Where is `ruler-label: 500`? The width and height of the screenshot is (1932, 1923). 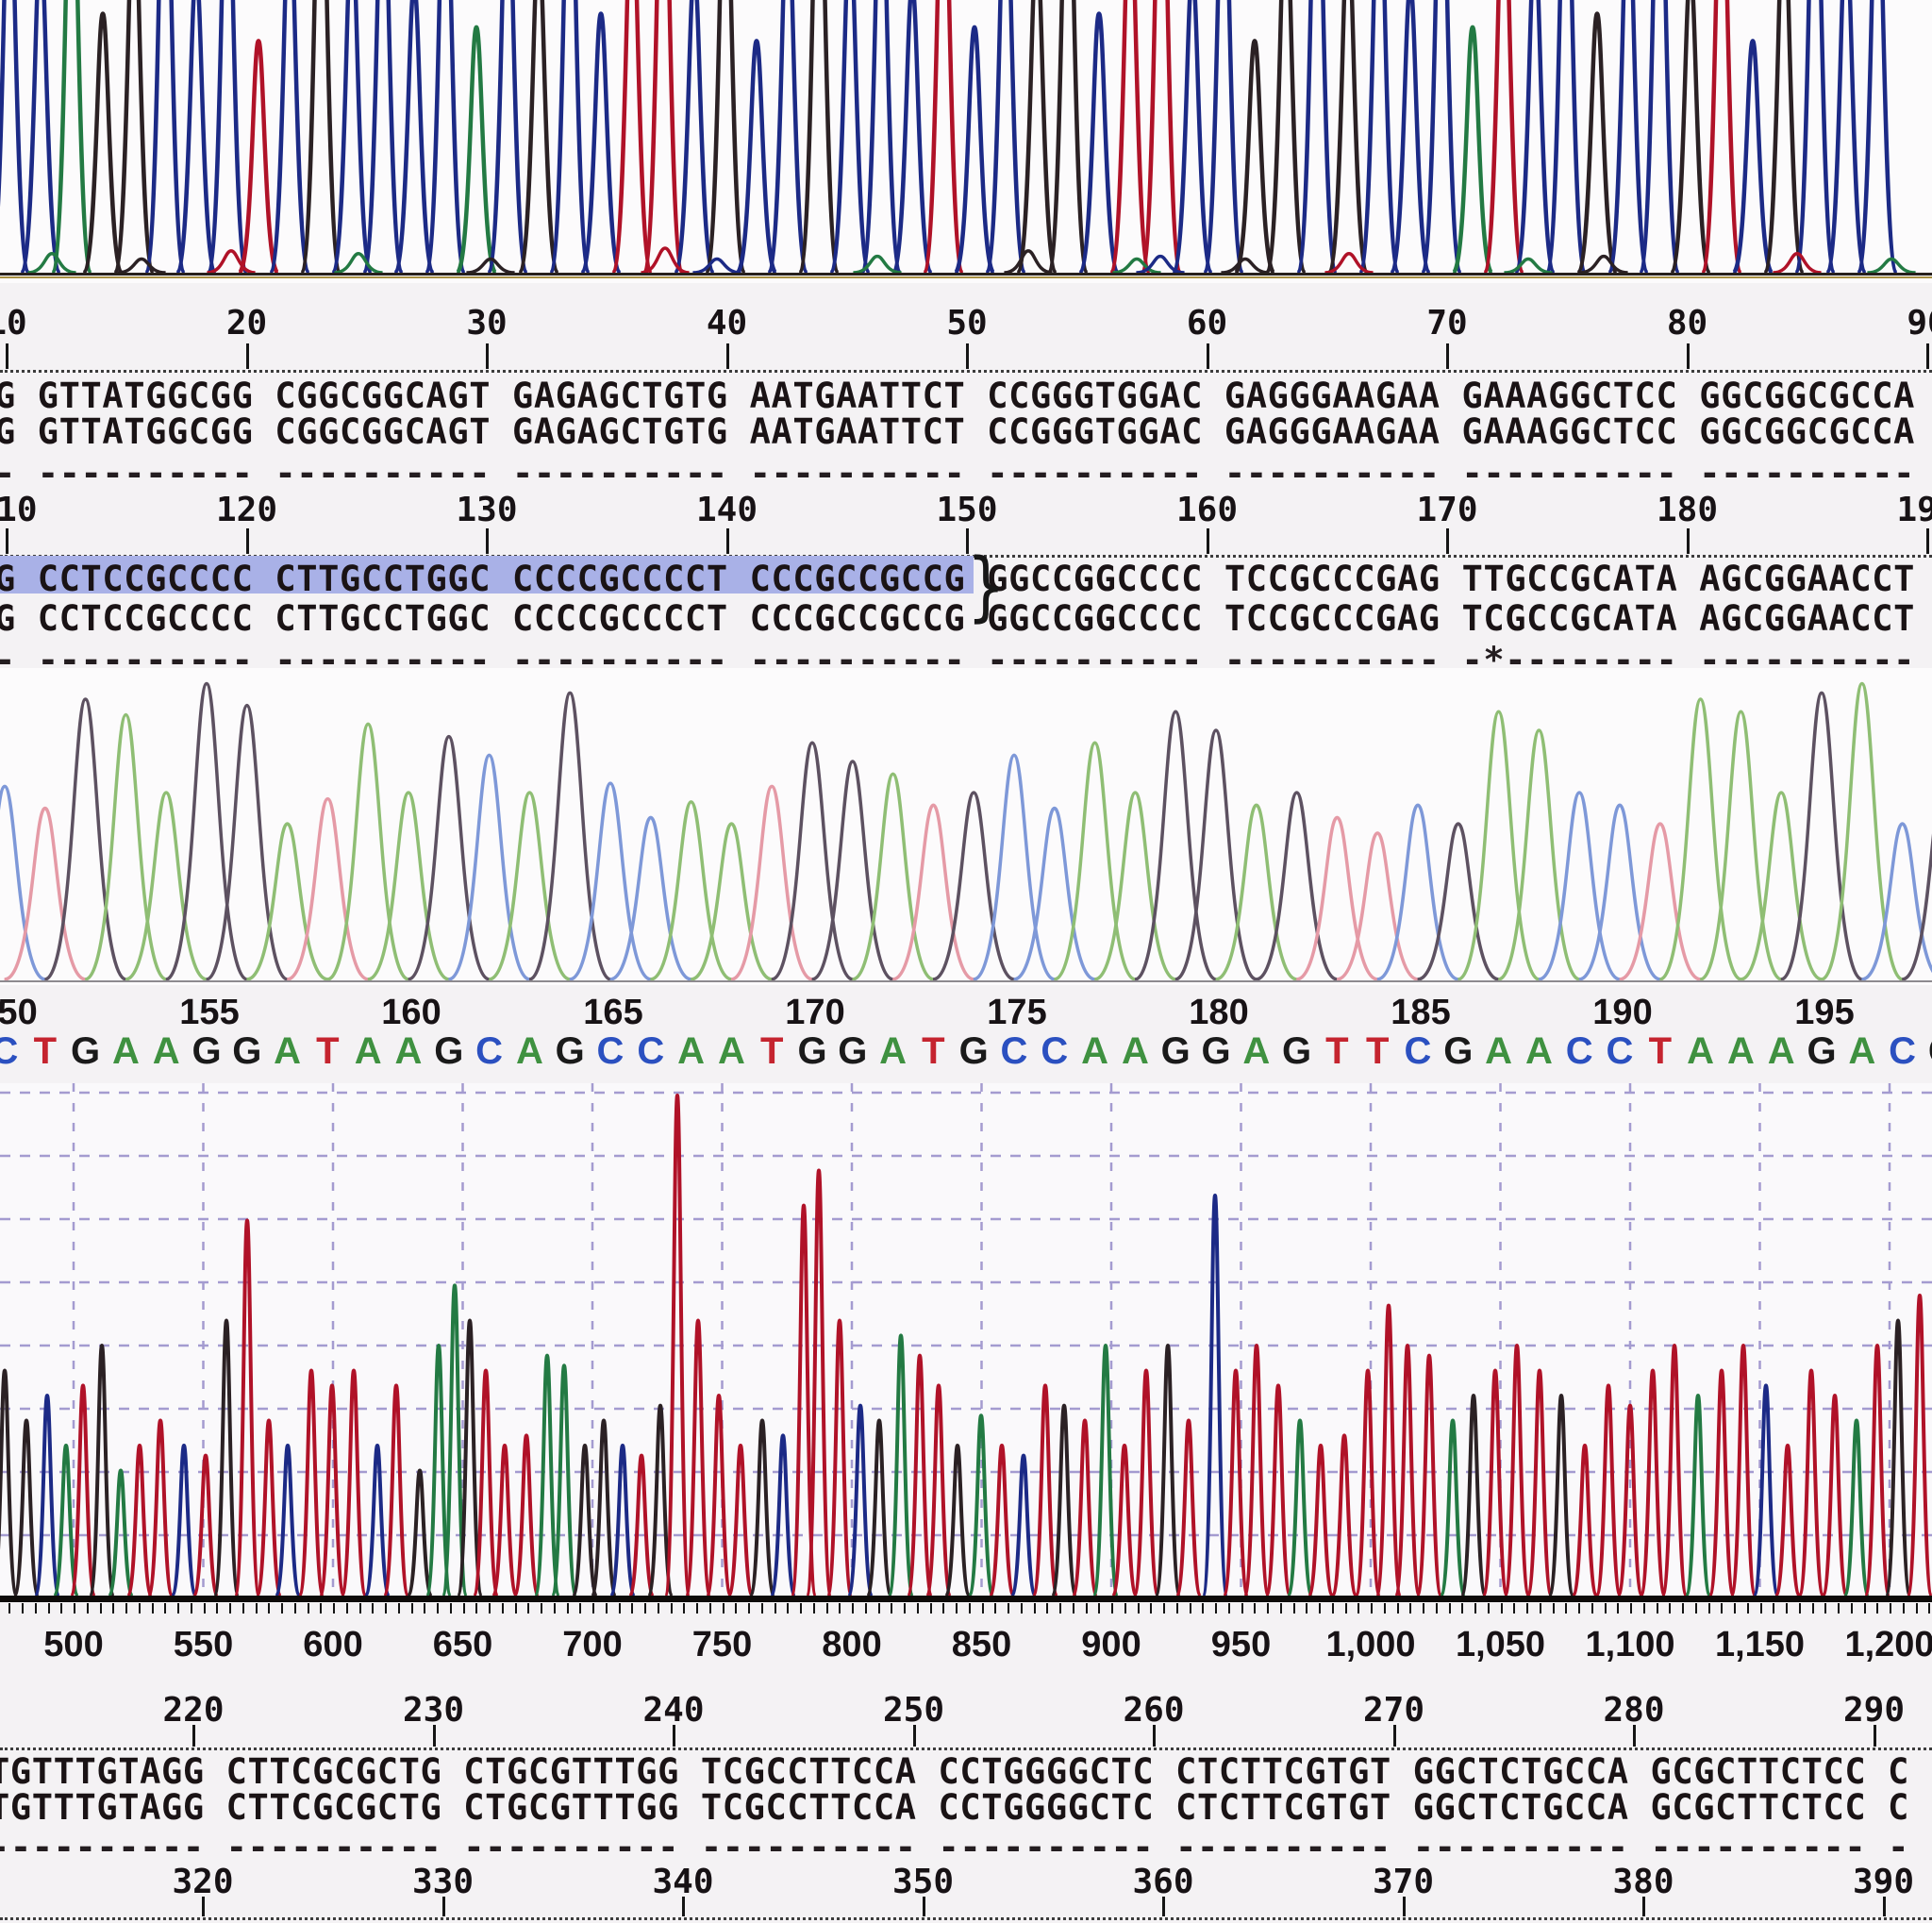
ruler-label: 500 is located at coordinates (73, 1644).